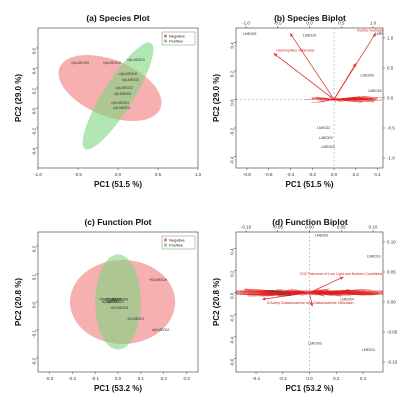  I want to click on x-tick-label: 1.0, so click(198, 174).